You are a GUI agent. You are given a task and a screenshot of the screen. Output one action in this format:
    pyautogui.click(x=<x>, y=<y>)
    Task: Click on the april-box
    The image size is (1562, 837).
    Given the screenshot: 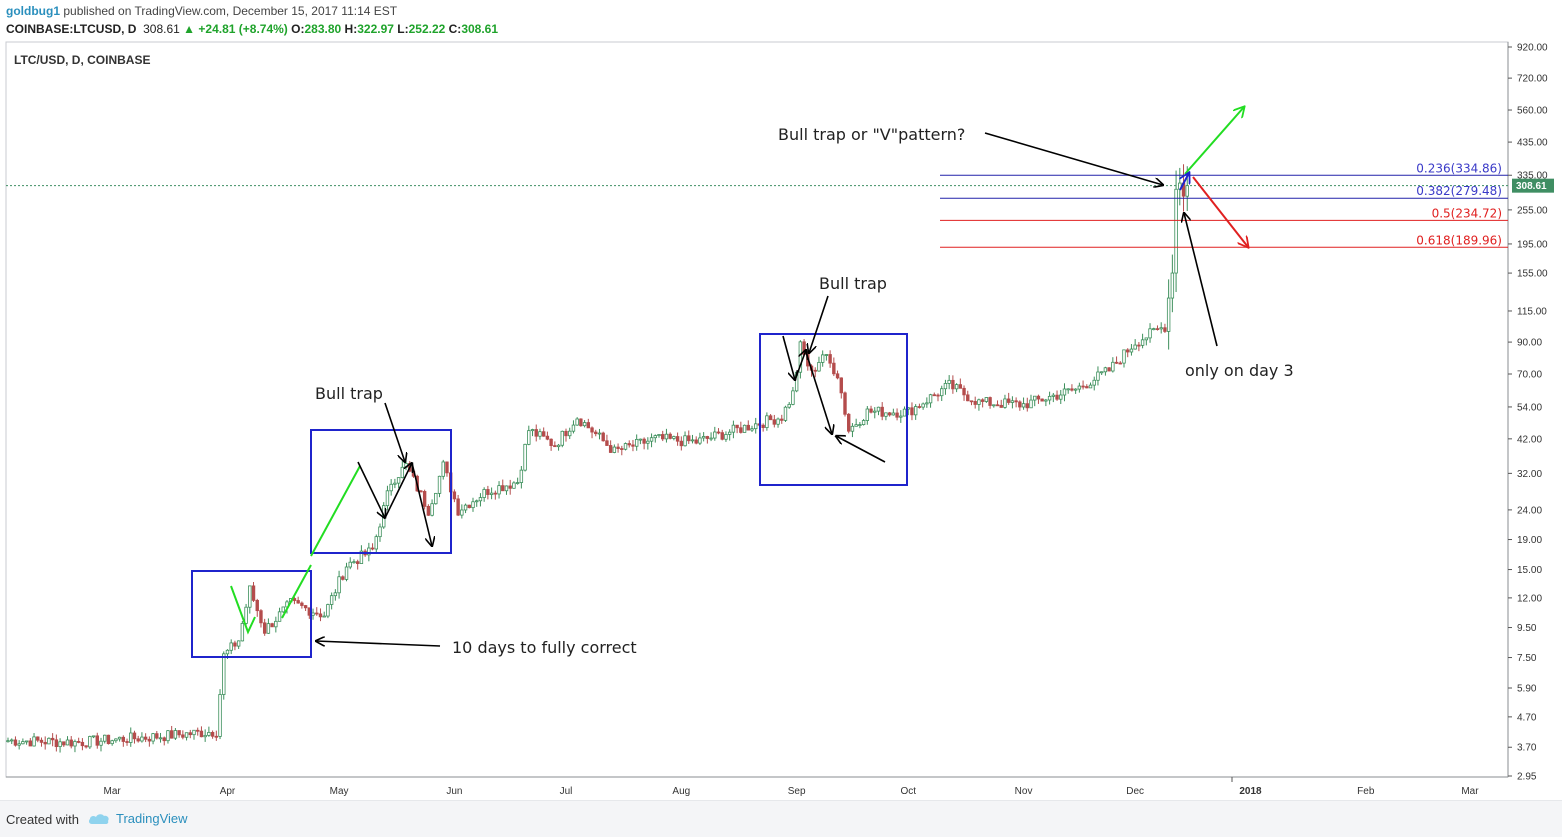 What is the action you would take?
    pyautogui.click(x=251, y=614)
    